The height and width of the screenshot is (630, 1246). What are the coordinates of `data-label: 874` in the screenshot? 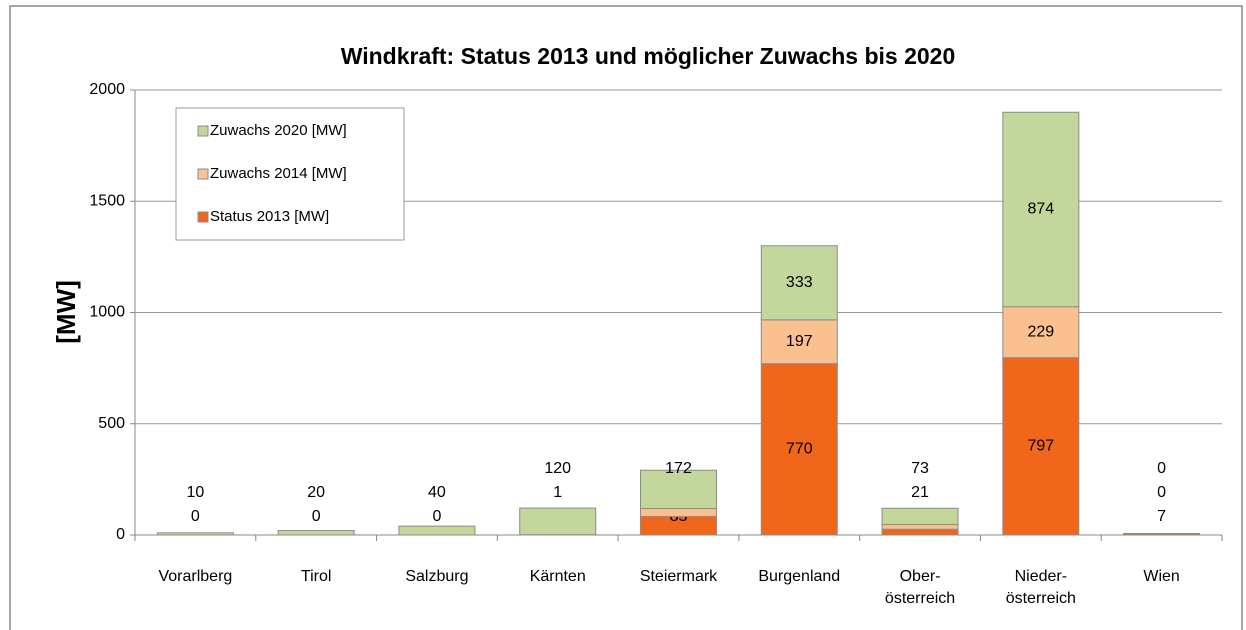 It's located at (1040, 209).